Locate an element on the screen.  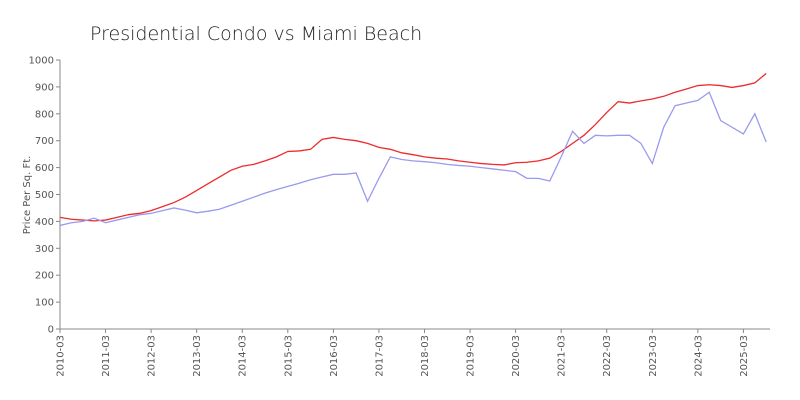
x-tick-label: 2015-03 is located at coordinates (288, 356).